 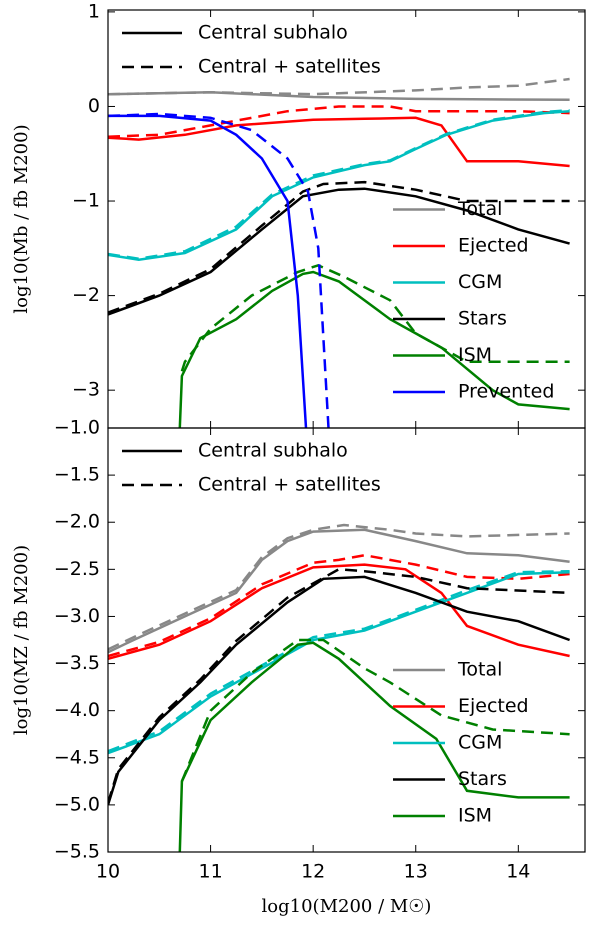 I want to click on y-tick-label: −4.0, so click(x=77, y=710).